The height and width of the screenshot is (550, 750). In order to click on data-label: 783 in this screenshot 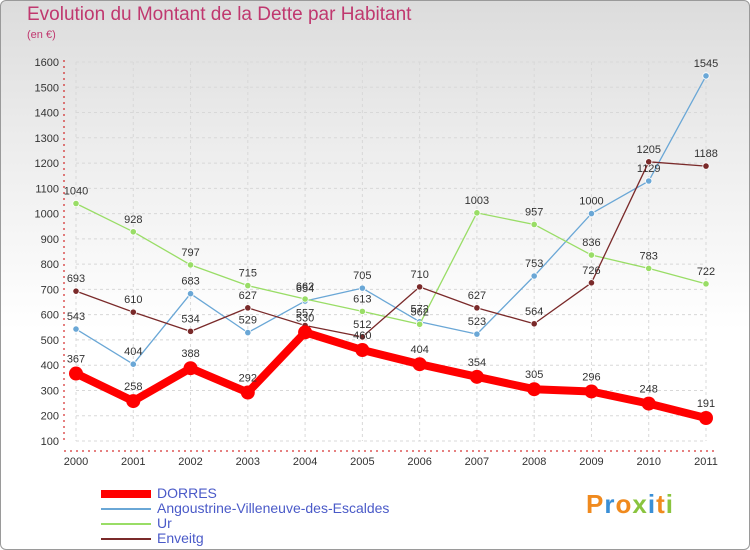, I will do `click(649, 256)`.